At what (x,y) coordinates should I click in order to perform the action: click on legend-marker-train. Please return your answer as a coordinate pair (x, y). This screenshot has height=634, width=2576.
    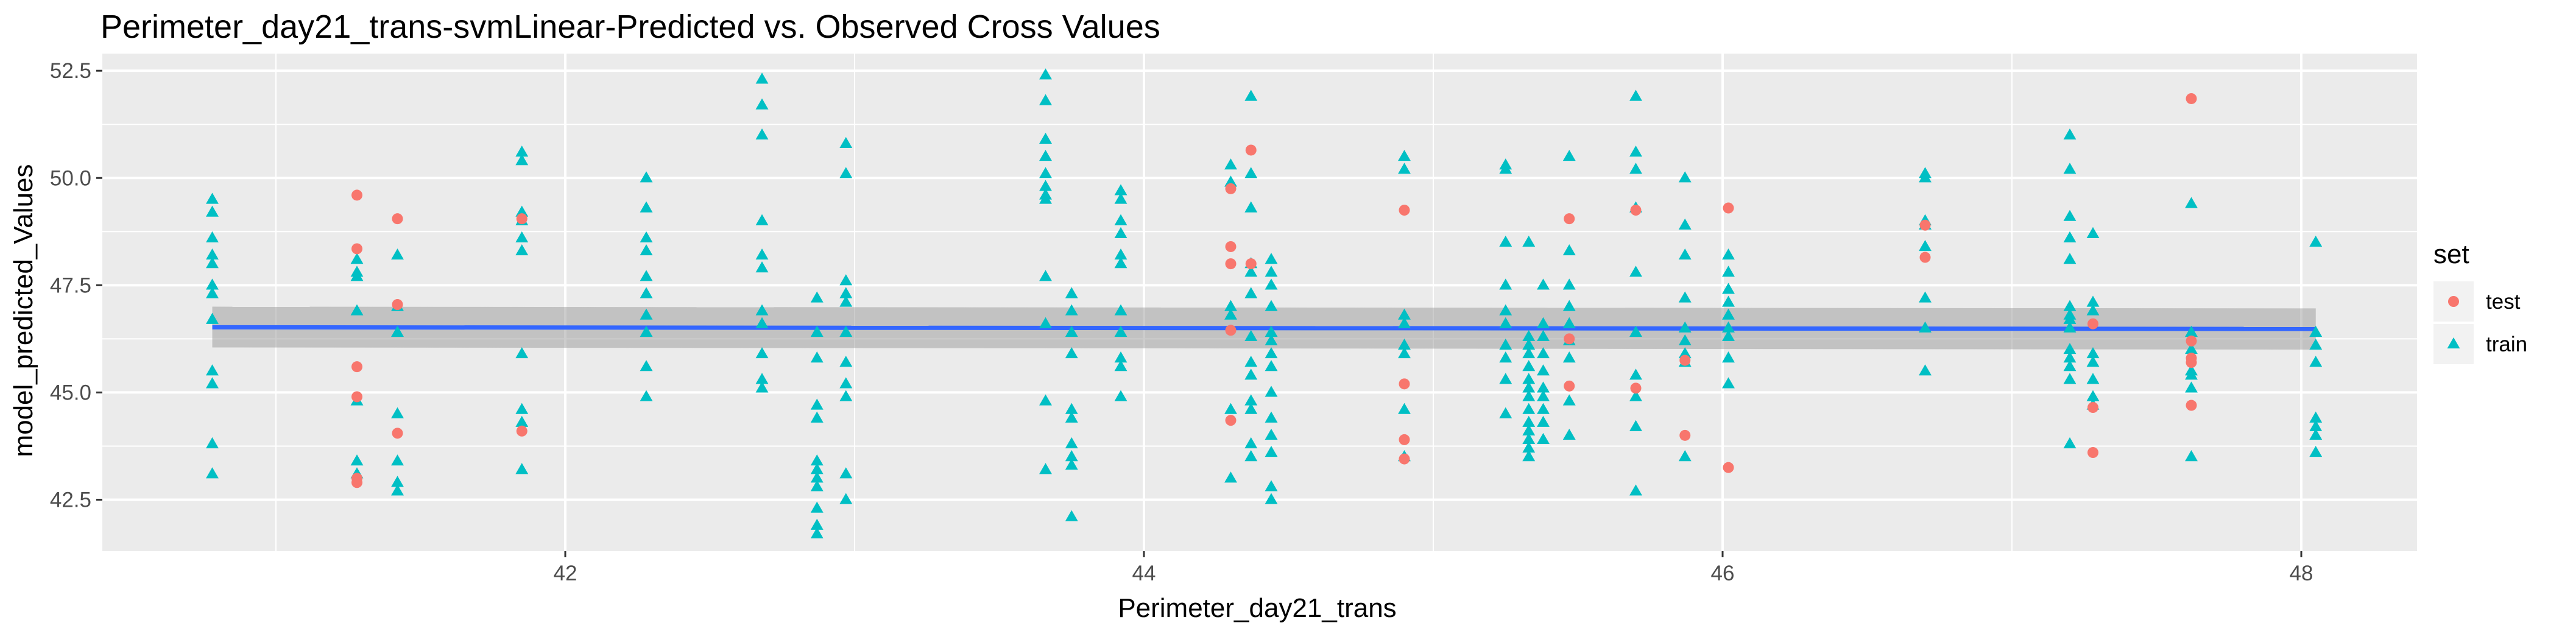
    Looking at the image, I should click on (2453, 343).